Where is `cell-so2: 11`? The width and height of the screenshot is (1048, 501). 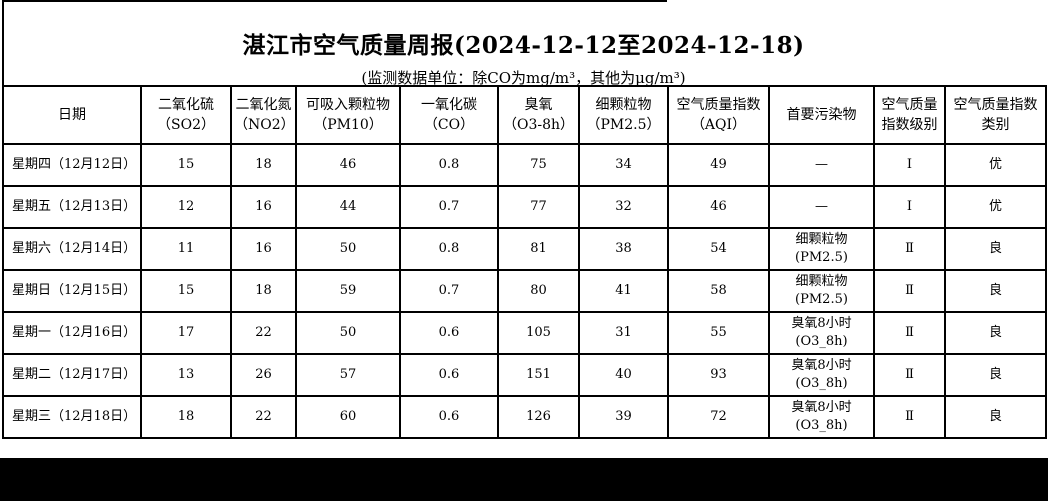
cell-so2: 11 is located at coordinates (186, 249).